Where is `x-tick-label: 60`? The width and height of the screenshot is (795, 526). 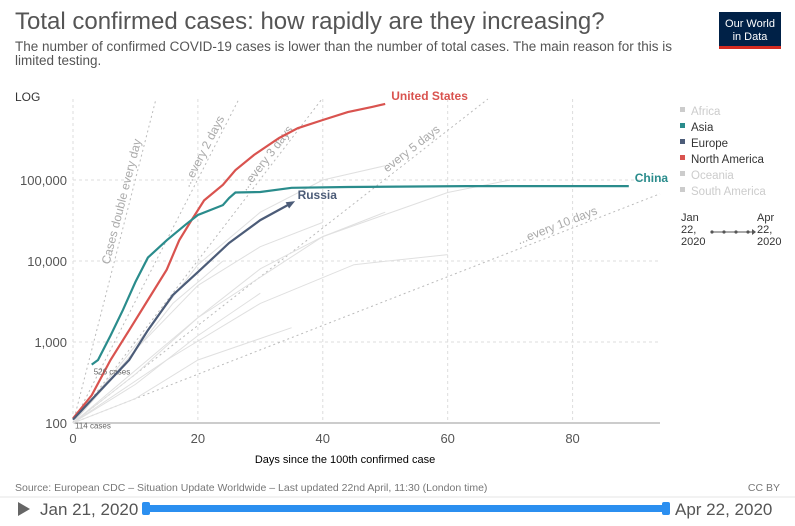 x-tick-label: 60 is located at coordinates (447, 438).